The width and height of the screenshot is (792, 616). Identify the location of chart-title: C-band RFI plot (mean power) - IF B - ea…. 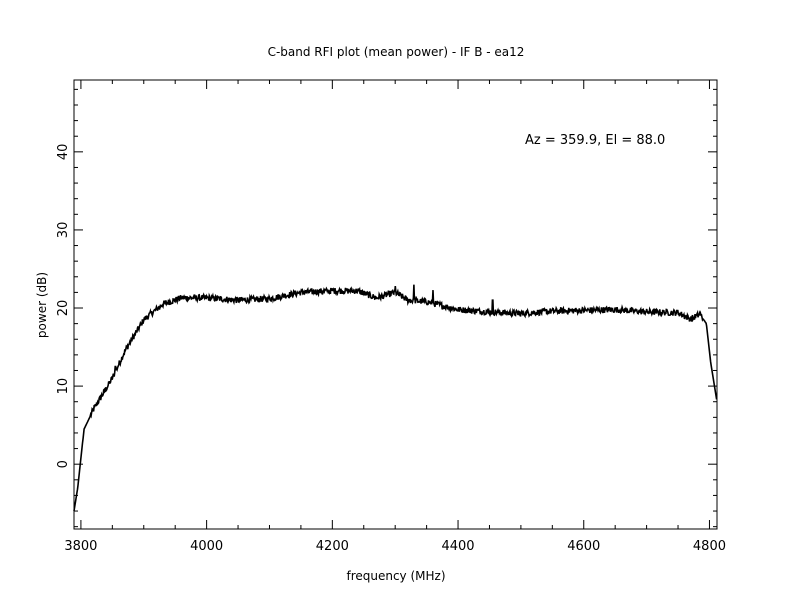
(396, 52).